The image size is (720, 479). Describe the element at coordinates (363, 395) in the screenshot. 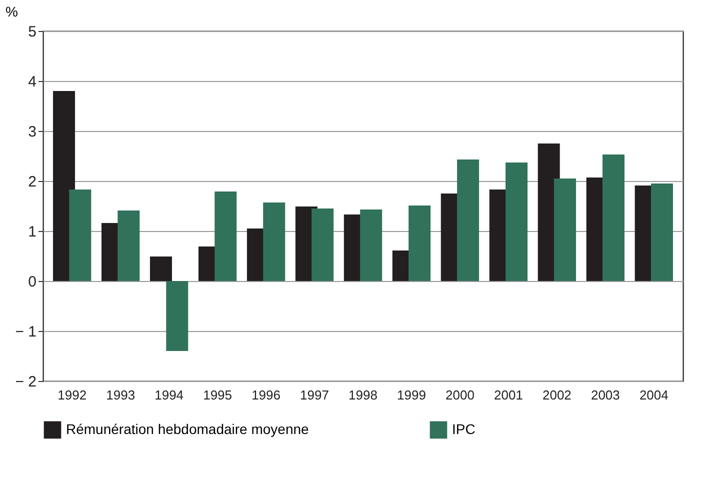

I see `x-tick-label: 1998` at that location.